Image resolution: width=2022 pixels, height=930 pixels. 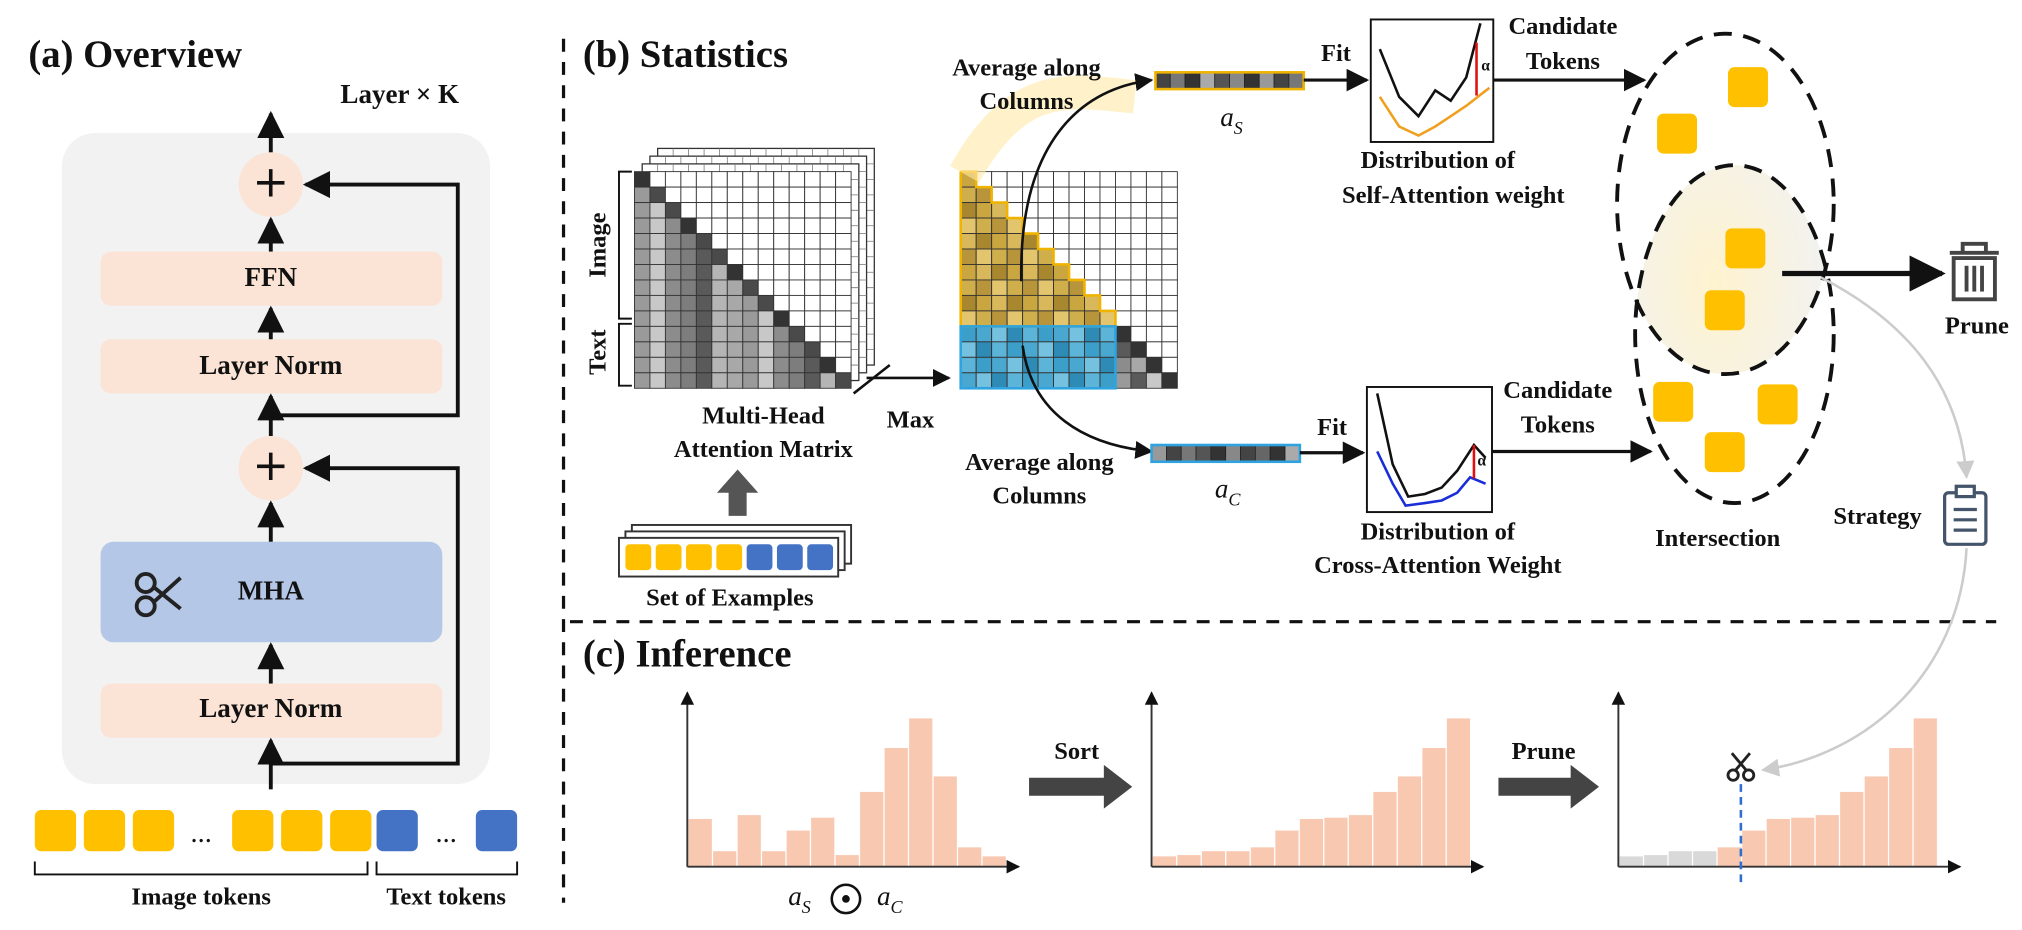 What do you see at coordinates (1877, 516) in the screenshot?
I see `strategy-label: Strategy` at bounding box center [1877, 516].